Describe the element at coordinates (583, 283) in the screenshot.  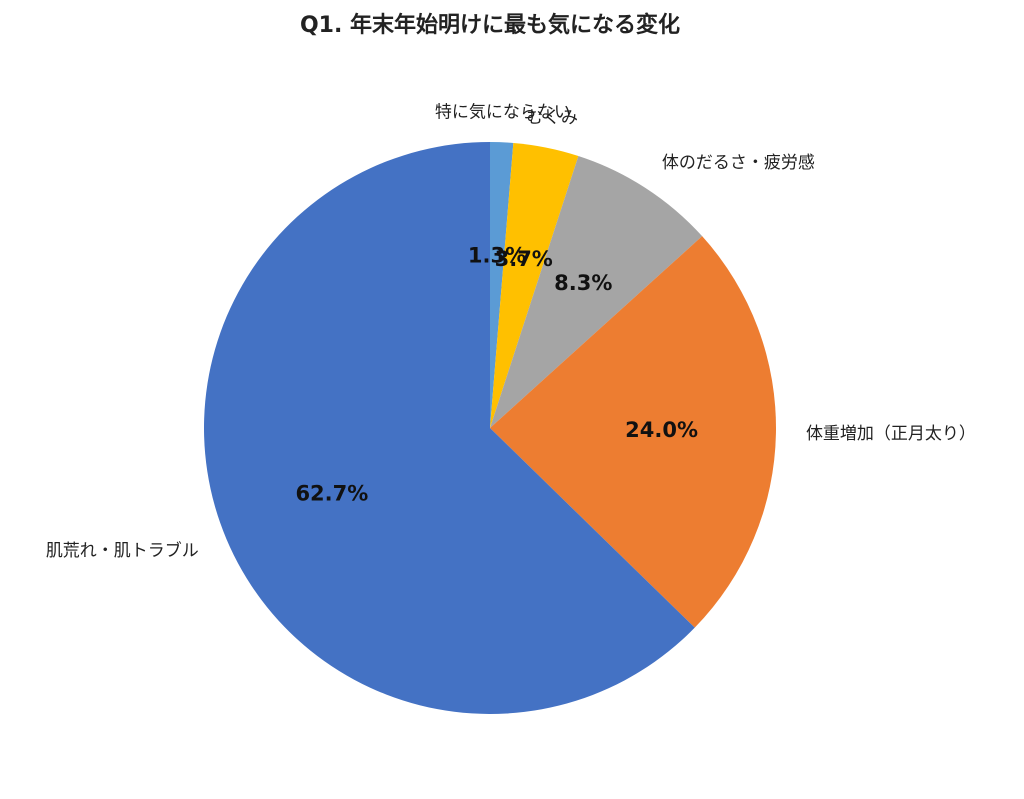
I see `data-label: 8.3%` at that location.